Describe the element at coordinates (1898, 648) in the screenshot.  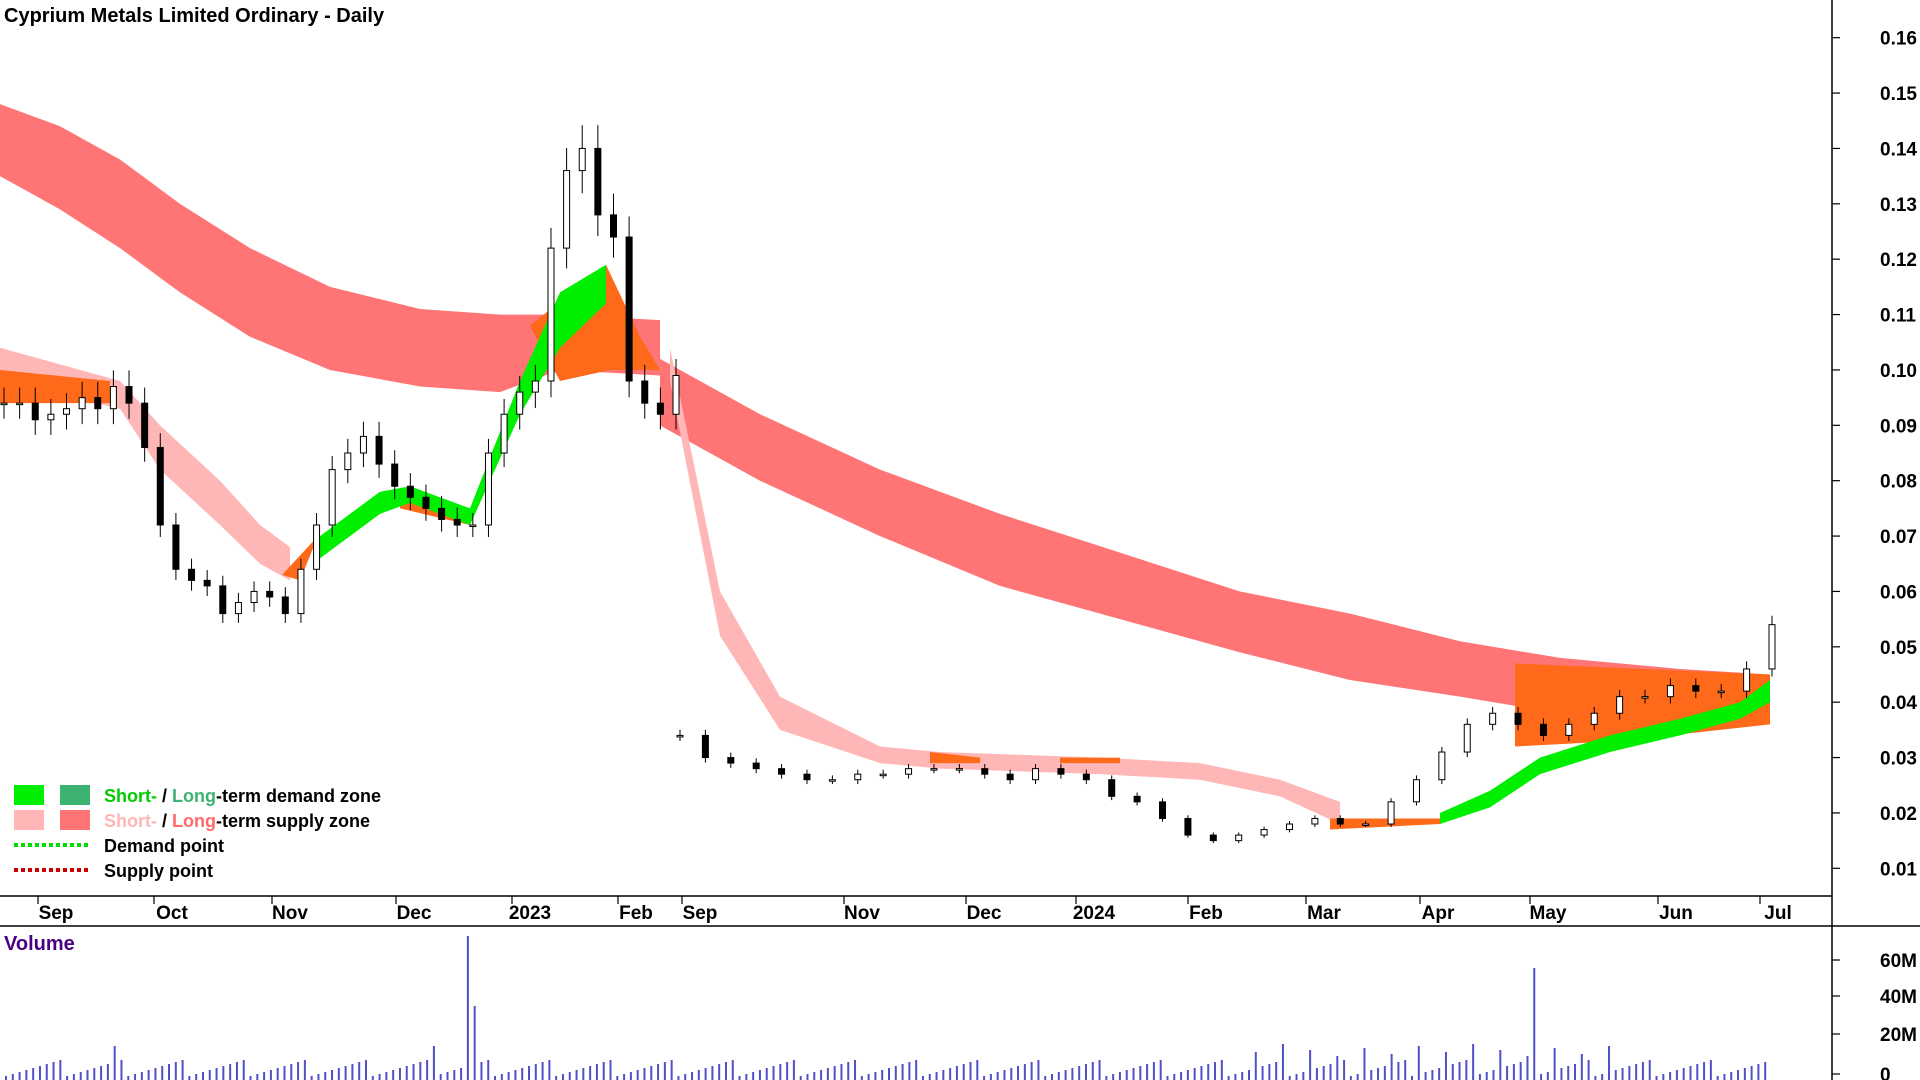
I see `y-tick-label: 0.05` at that location.